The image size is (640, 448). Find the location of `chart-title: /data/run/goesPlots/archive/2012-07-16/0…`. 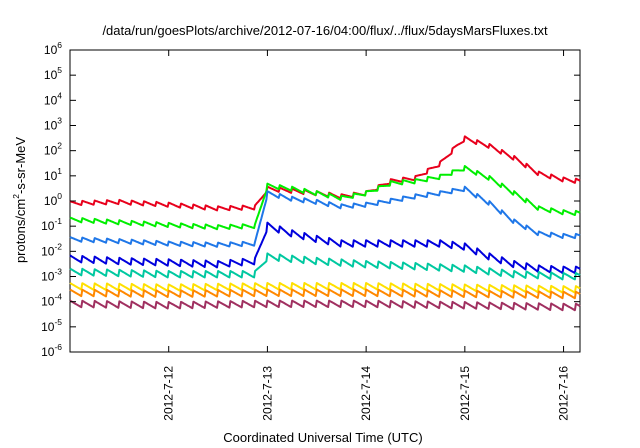

chart-title: /data/run/goesPlots/archive/2012-07-16/0… is located at coordinates (325, 30).